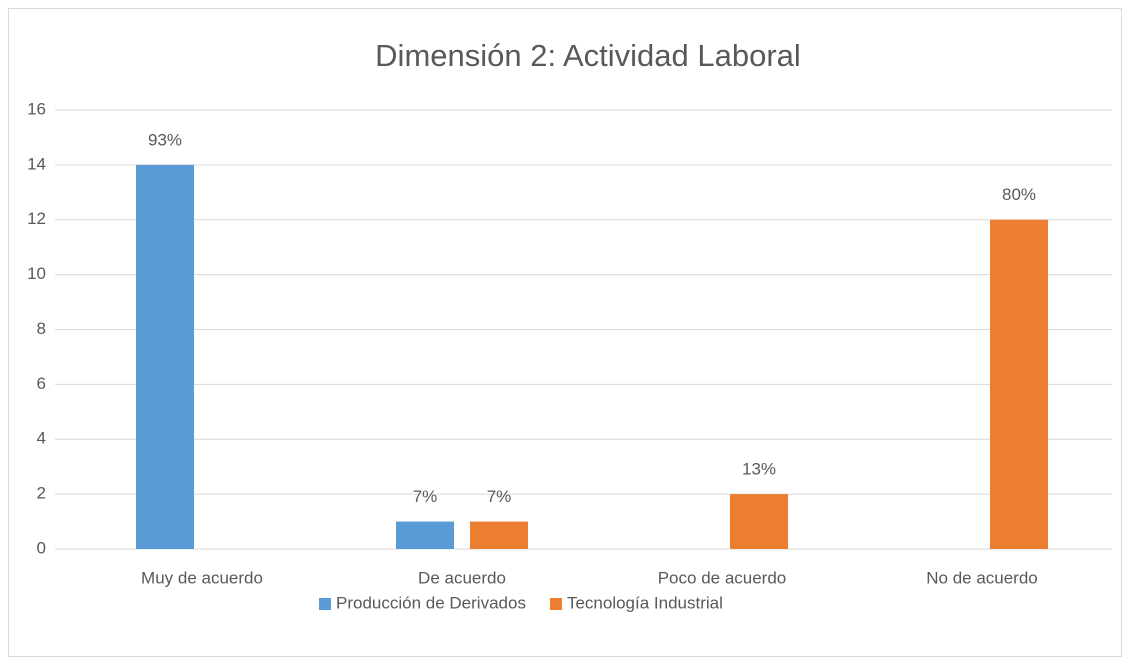  Describe the element at coordinates (41, 493) in the screenshot. I see `y-tick-label: 2` at that location.